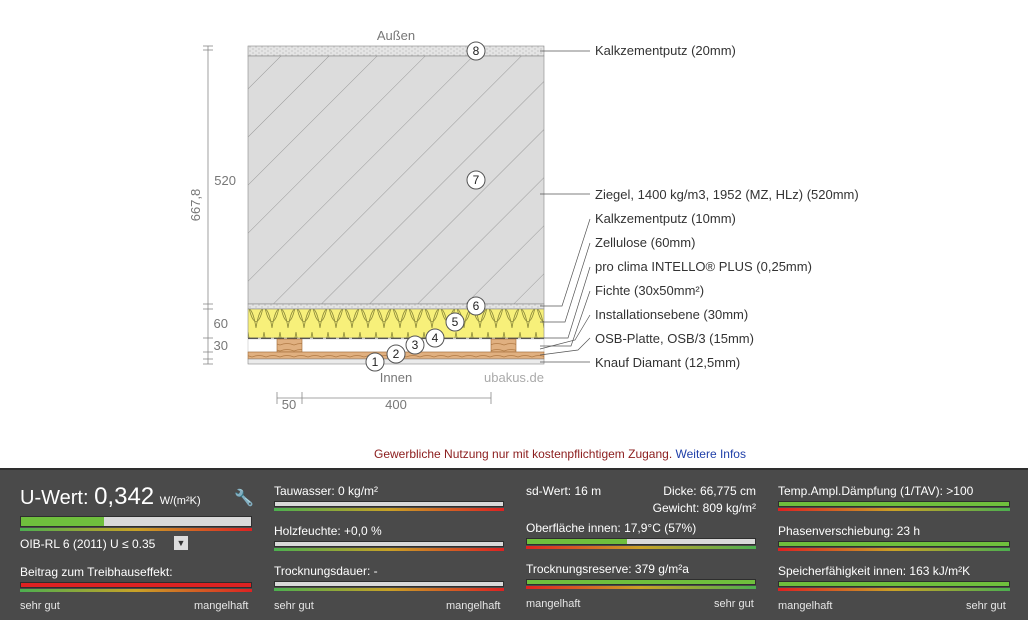 This screenshot has height=620, width=1028. I want to click on layer-label-plaster: Kalkzementputz (10mm), so click(665, 218).